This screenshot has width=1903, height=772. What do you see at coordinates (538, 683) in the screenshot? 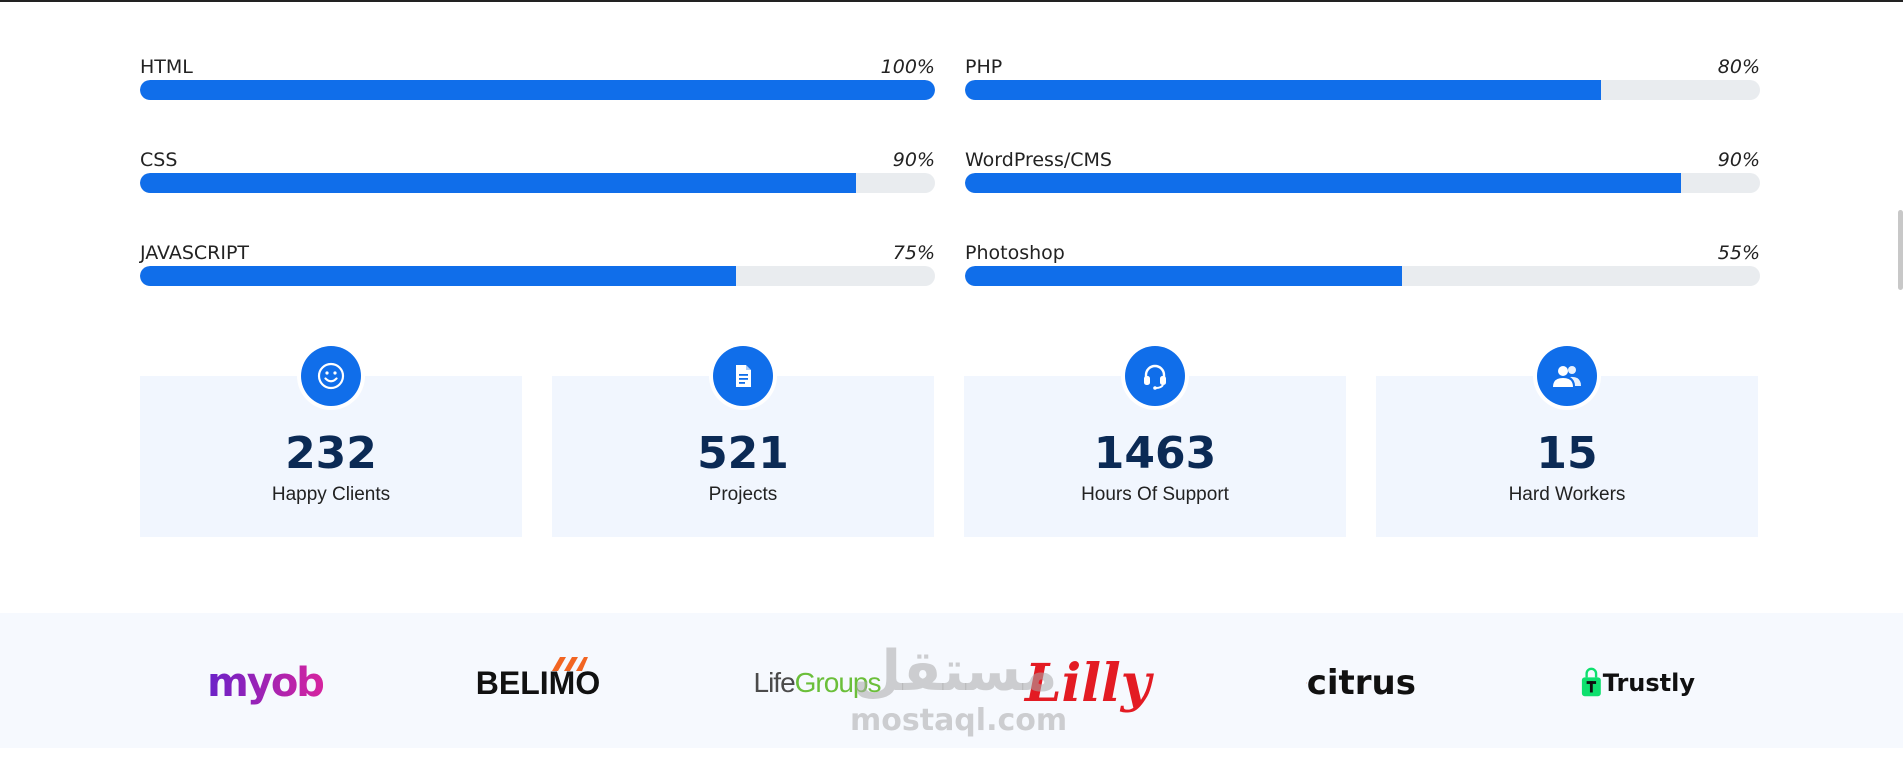
I see `client-logo-belimo: BELIMO` at bounding box center [538, 683].